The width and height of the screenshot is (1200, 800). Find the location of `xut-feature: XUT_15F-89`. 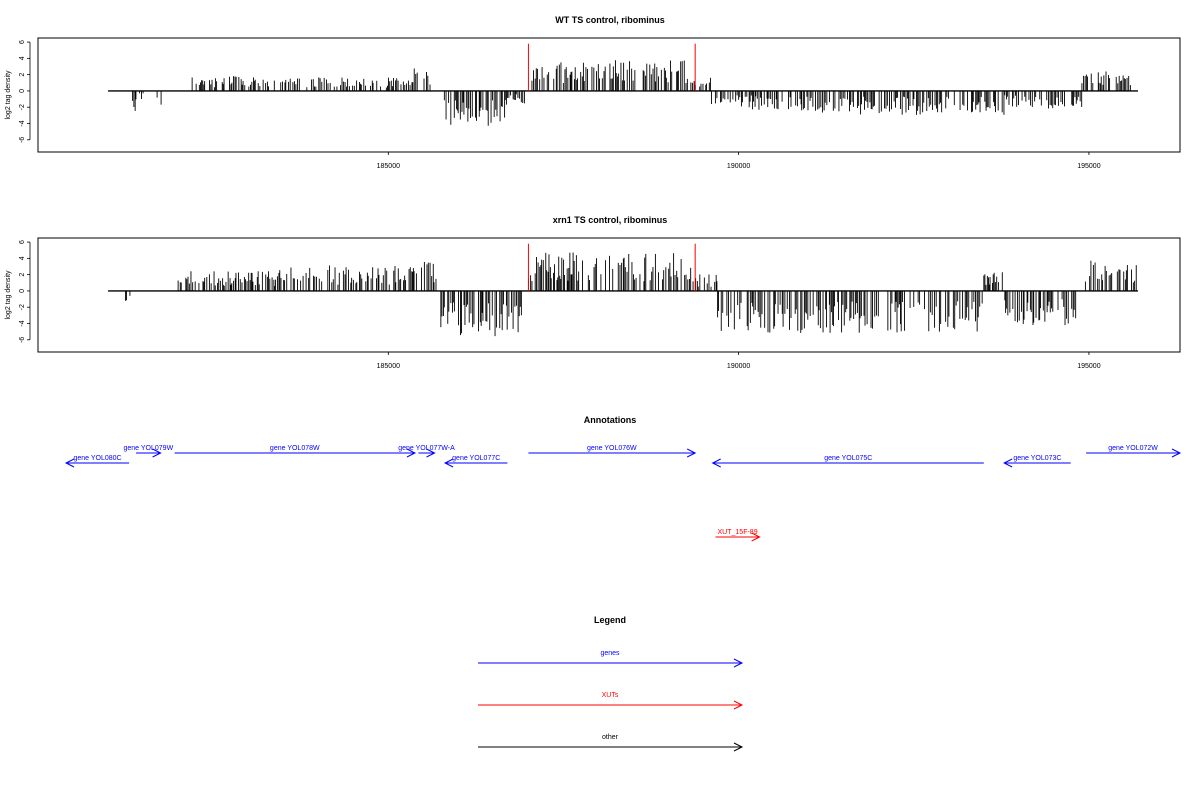

xut-feature: XUT_15F-89 is located at coordinates (738, 535).